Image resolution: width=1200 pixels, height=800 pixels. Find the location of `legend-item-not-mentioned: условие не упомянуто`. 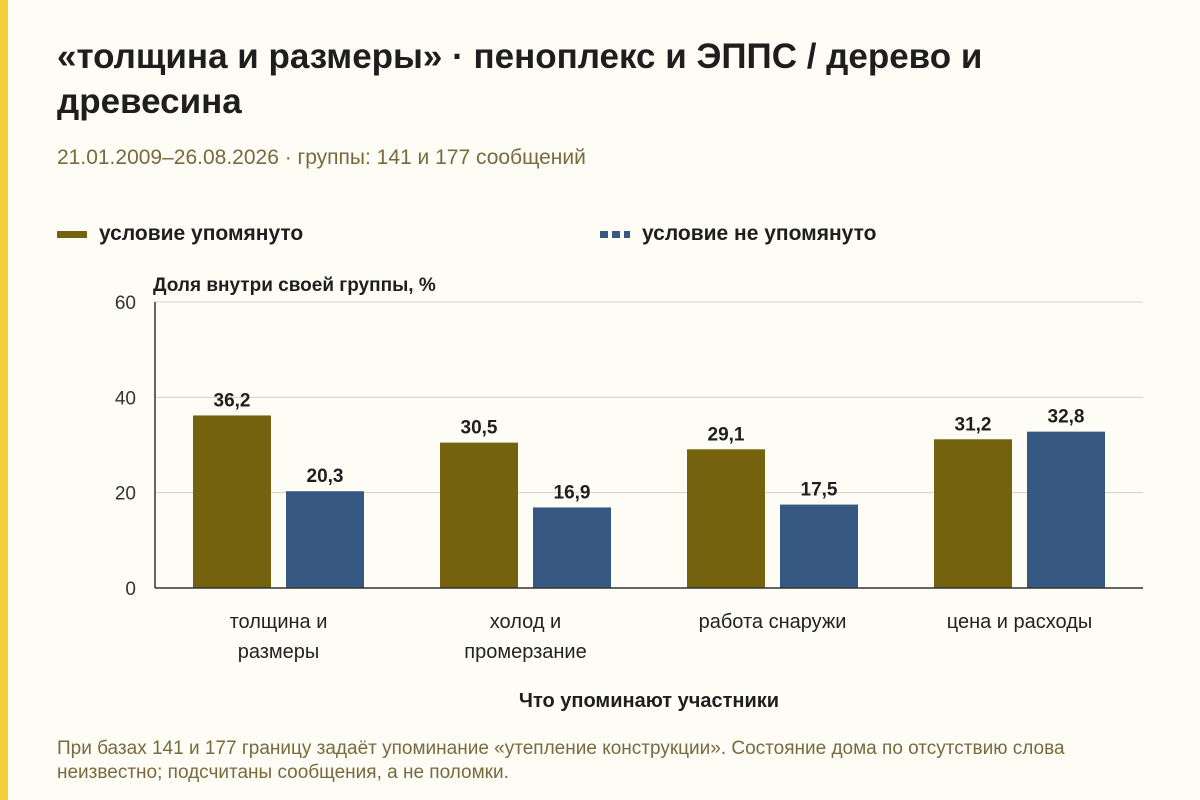

legend-item-not-mentioned: условие не упомянуто is located at coordinates (738, 234).